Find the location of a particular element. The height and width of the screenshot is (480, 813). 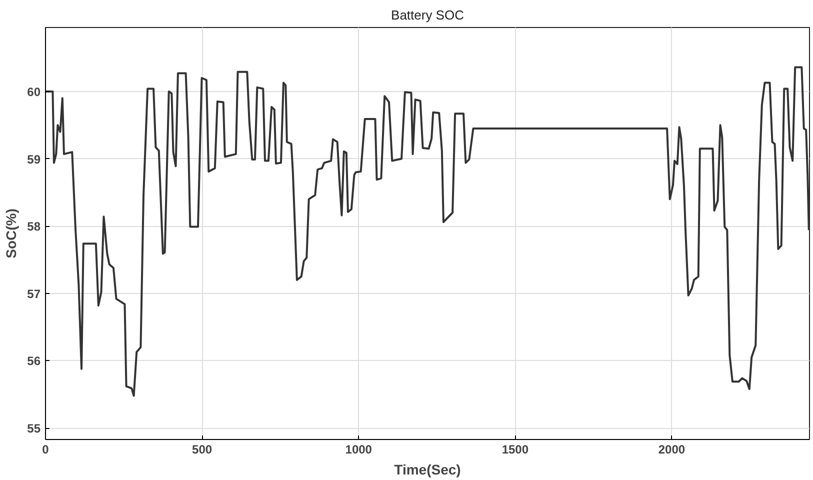

x-tick-label: 500 is located at coordinates (202, 449).